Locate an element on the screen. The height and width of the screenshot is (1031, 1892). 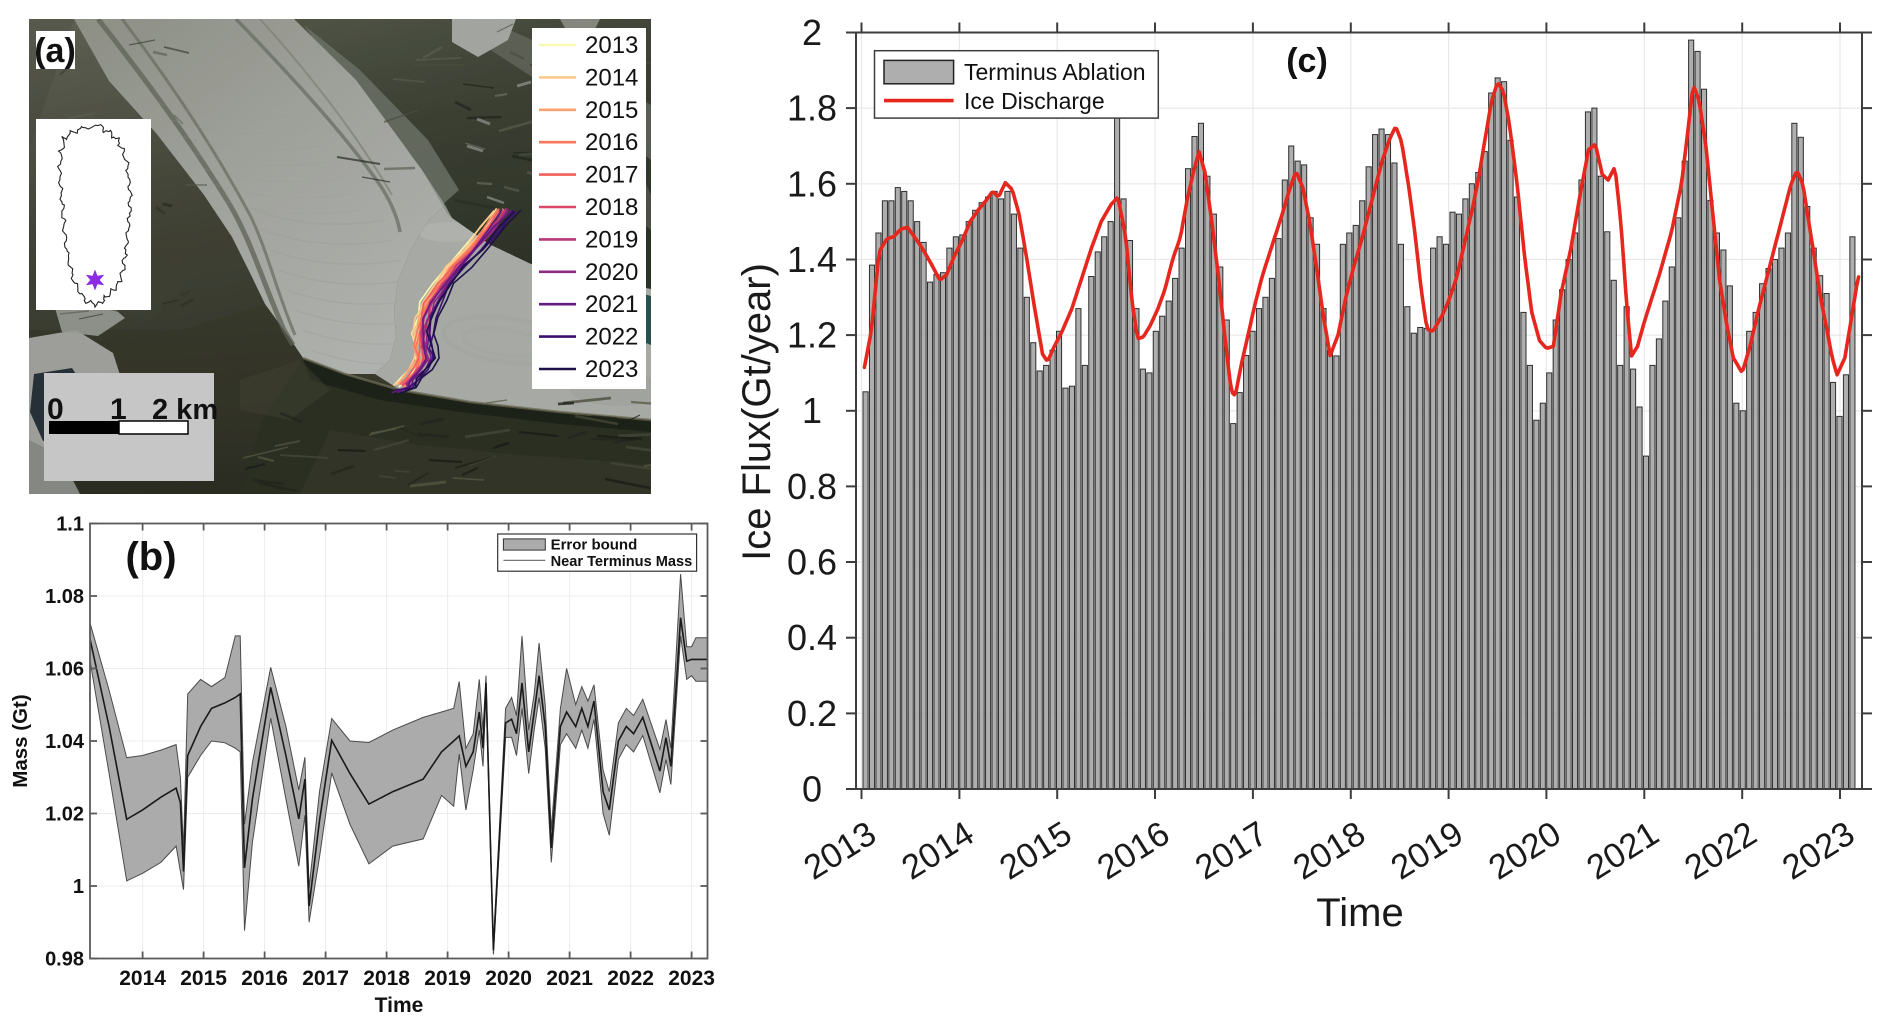
svg-text: 1.06 is located at coordinates (64, 670).